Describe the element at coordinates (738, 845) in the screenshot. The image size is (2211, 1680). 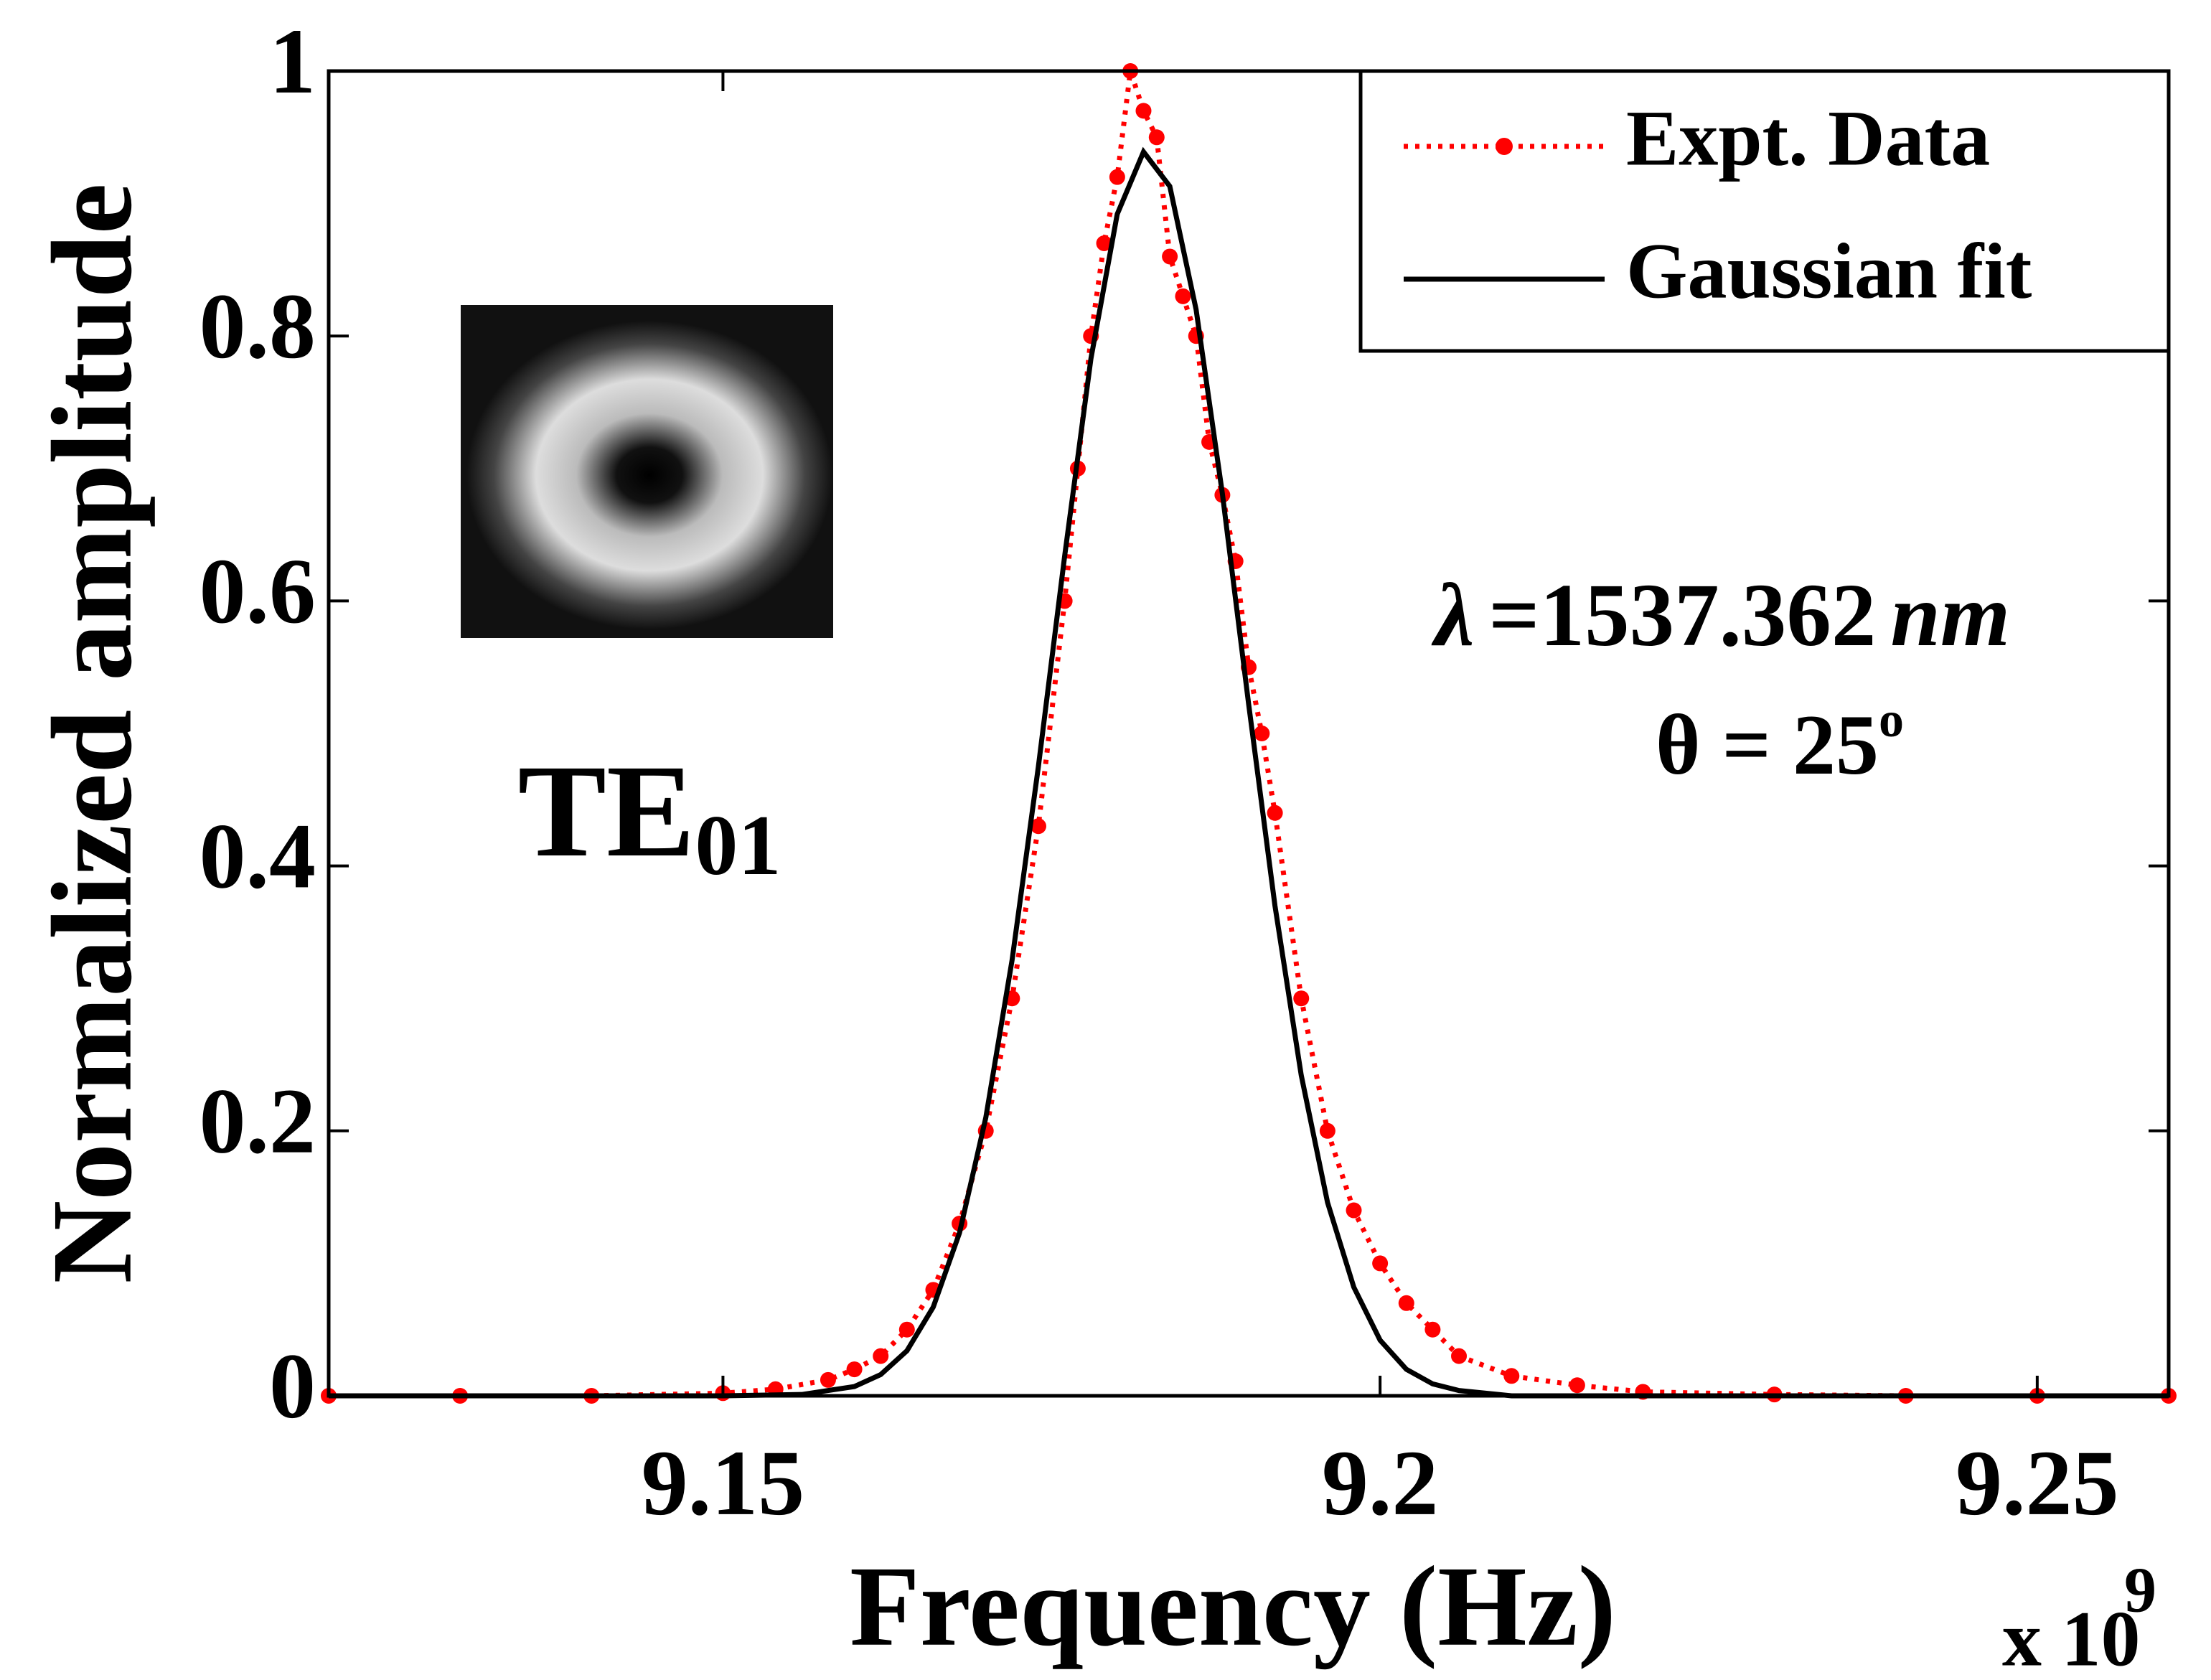
I see `mode-subscript: 01` at that location.